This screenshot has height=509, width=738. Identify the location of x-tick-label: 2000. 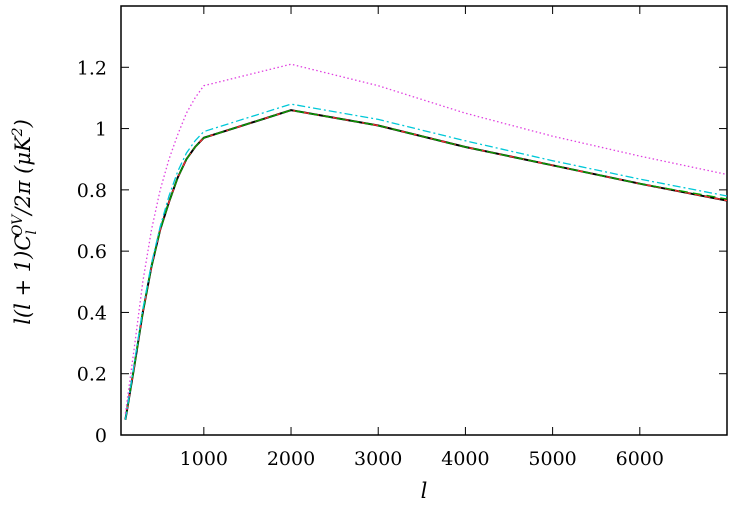
(291, 459).